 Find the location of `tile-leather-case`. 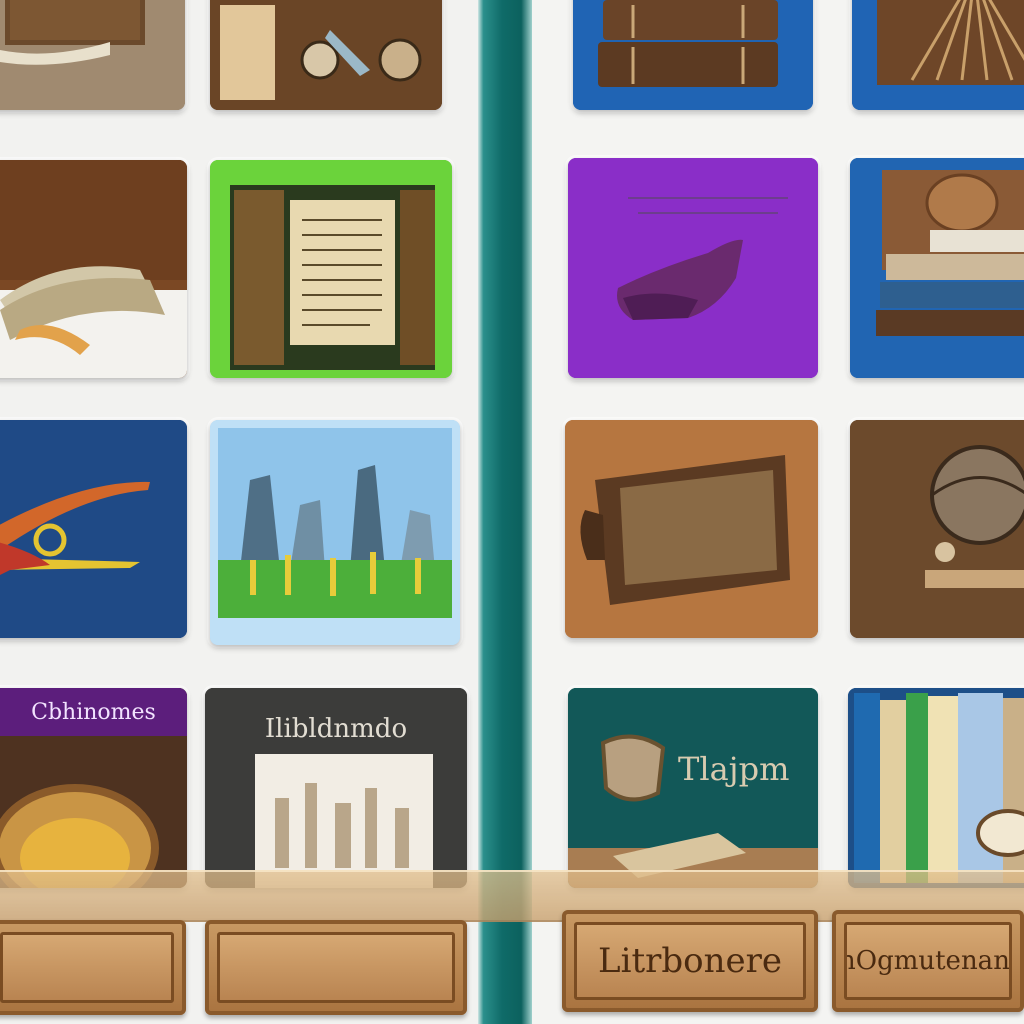

tile-leather-case is located at coordinates (691, 529).